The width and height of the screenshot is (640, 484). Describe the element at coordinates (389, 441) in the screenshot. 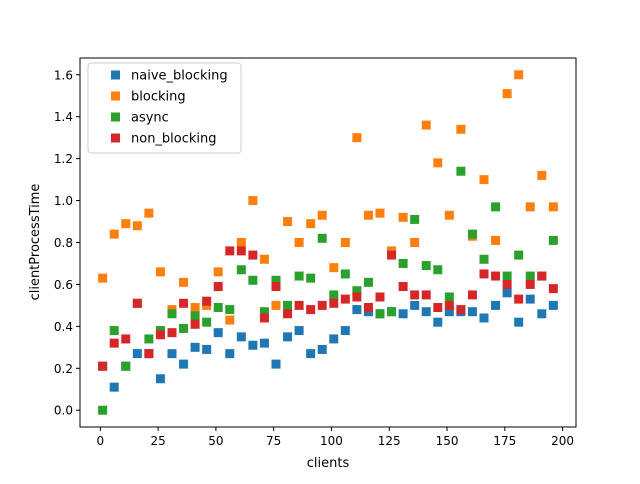

I see `x-tick-label: 125` at that location.